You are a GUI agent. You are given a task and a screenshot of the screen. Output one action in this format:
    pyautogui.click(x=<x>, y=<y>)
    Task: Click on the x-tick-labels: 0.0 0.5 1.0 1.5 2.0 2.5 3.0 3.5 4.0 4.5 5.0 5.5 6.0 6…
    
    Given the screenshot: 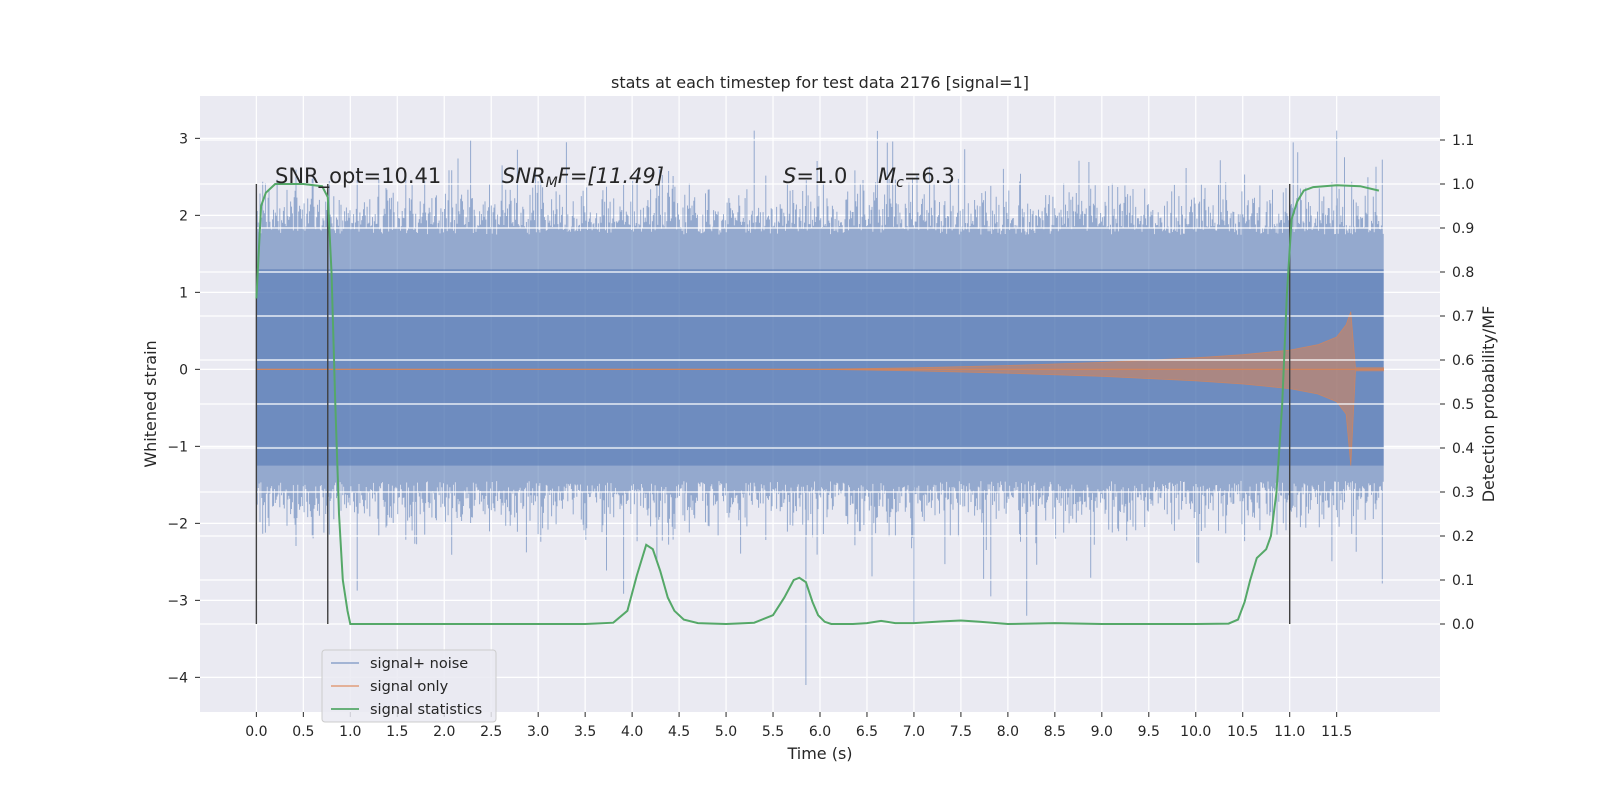 What is the action you would take?
    pyautogui.click(x=798, y=726)
    